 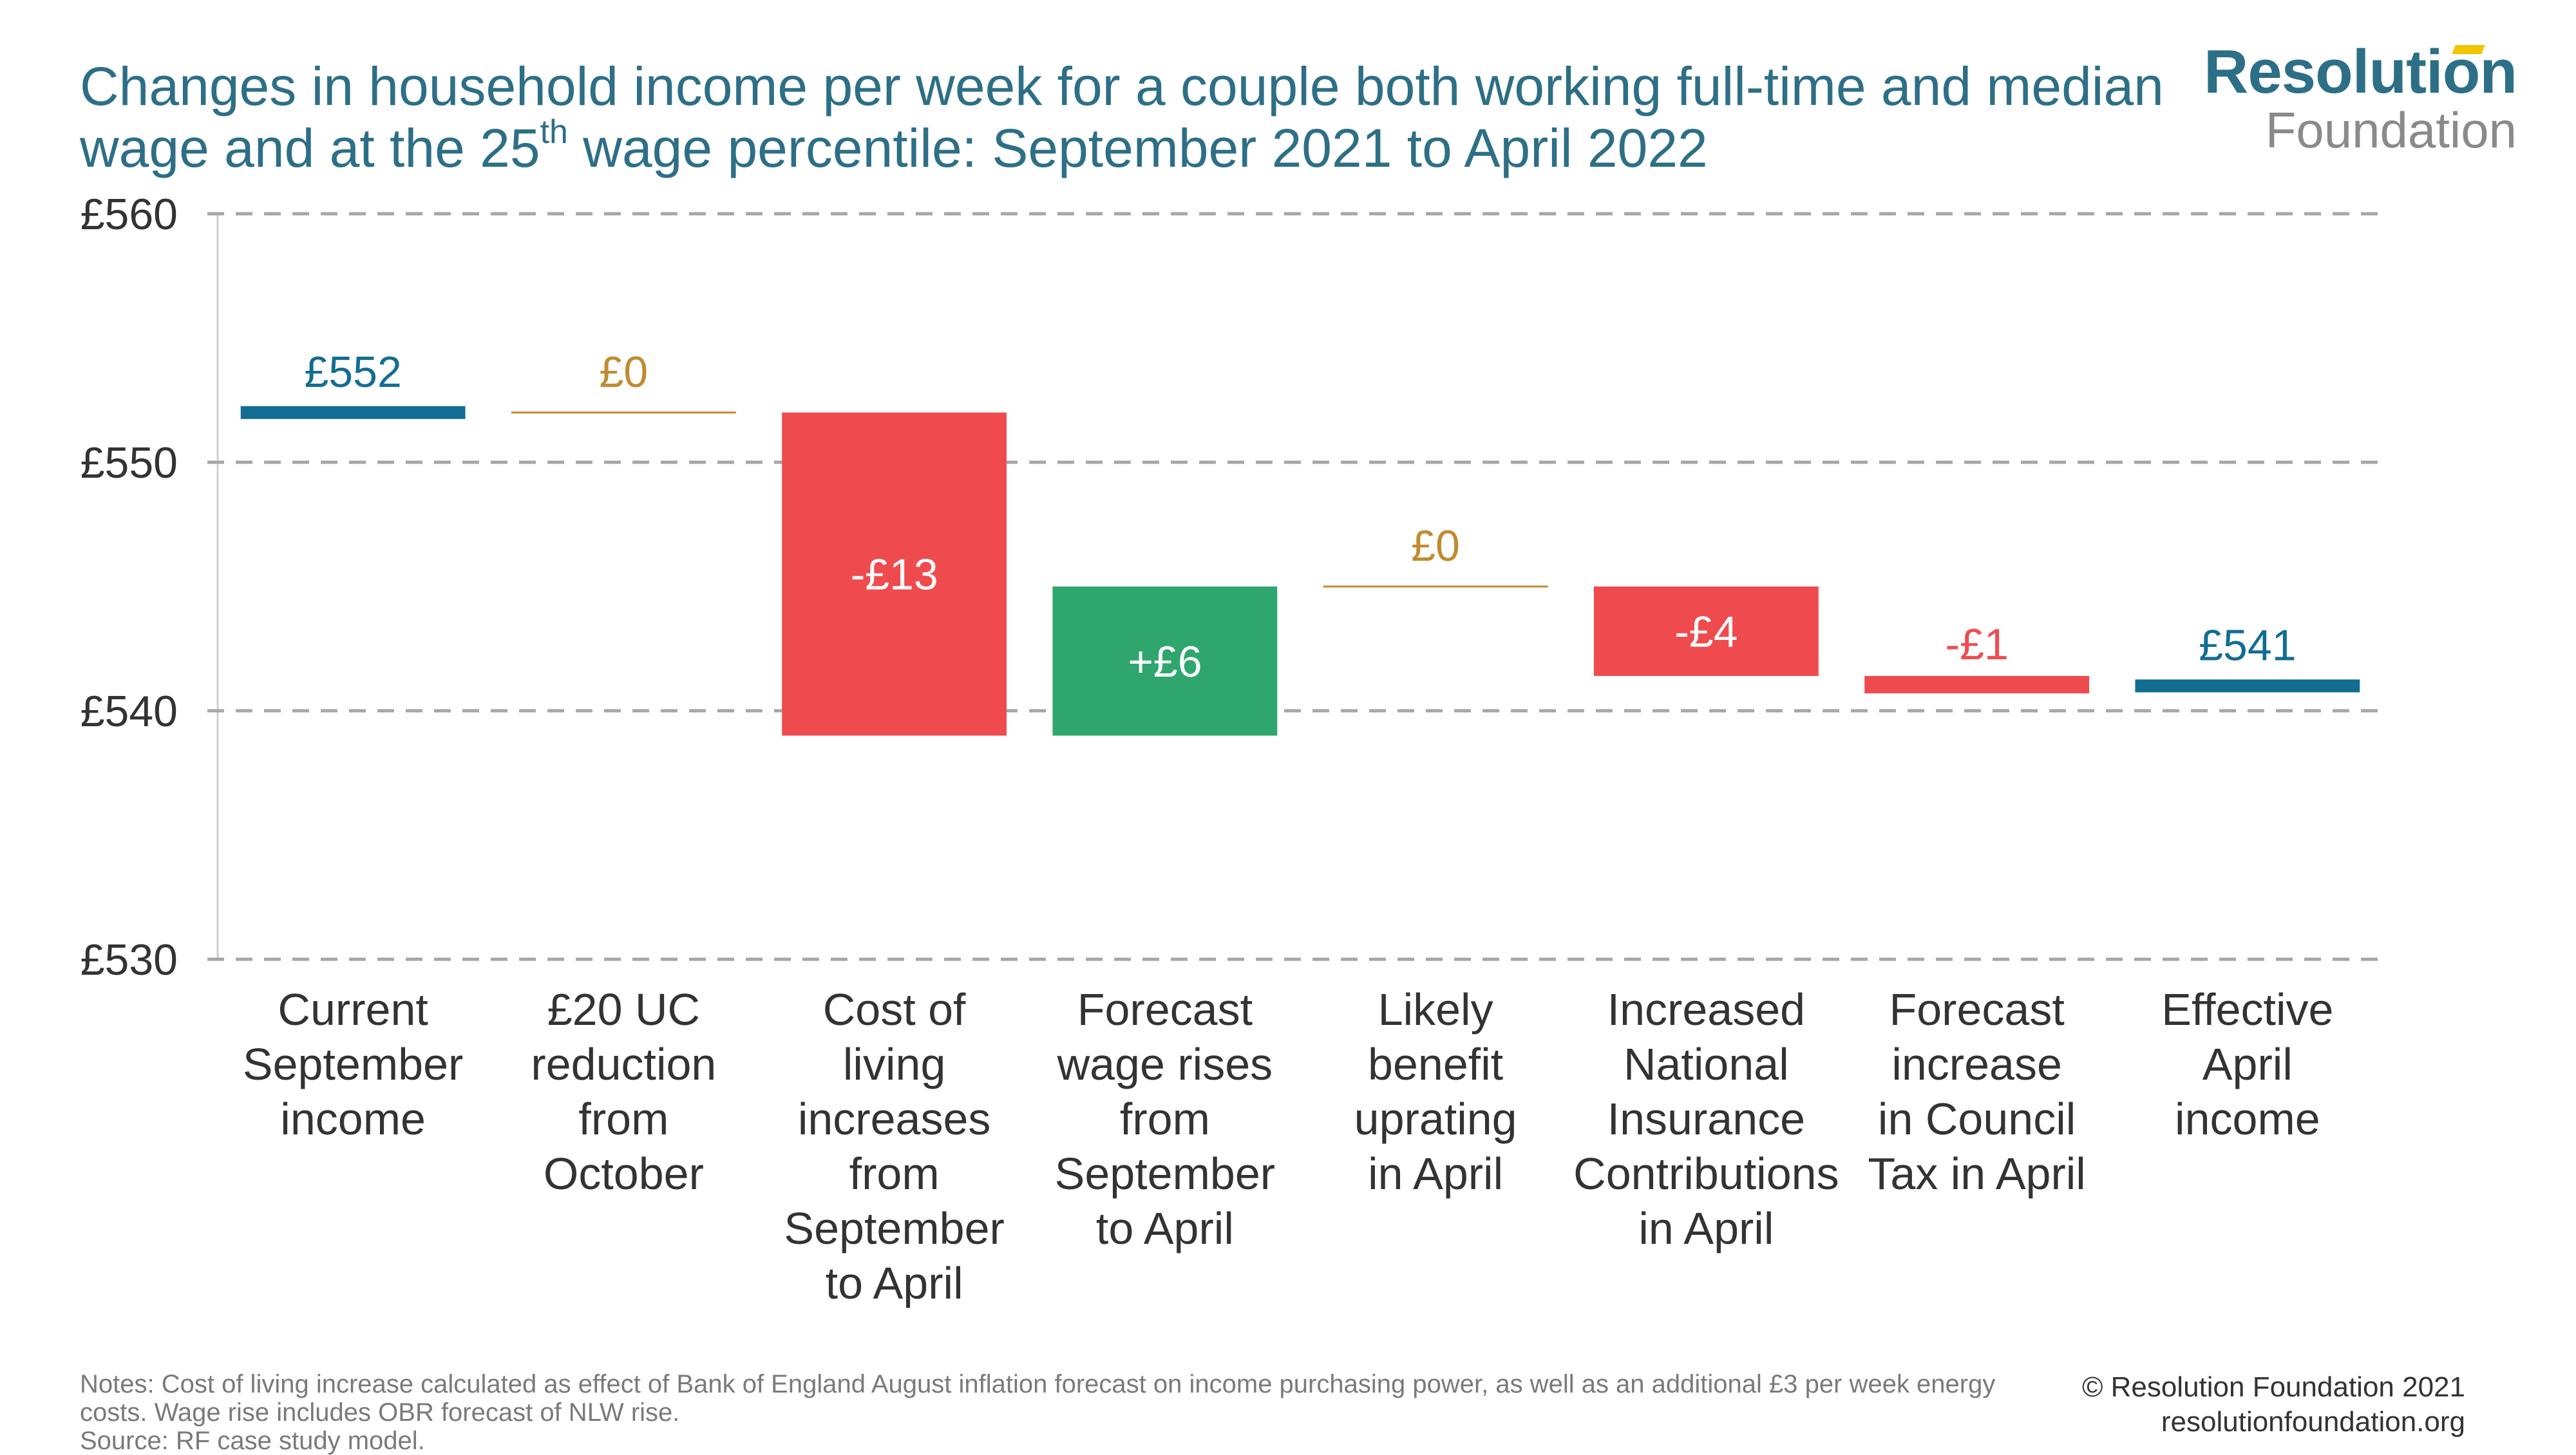 What do you see at coordinates (1436, 1119) in the screenshot?
I see `x-category-line: uprating` at bounding box center [1436, 1119].